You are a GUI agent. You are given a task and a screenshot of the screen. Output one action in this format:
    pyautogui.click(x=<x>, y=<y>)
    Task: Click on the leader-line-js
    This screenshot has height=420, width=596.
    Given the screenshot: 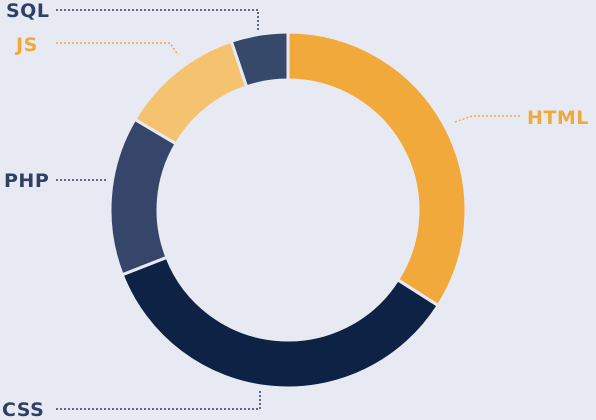 What is the action you would take?
    pyautogui.click(x=117, y=49)
    